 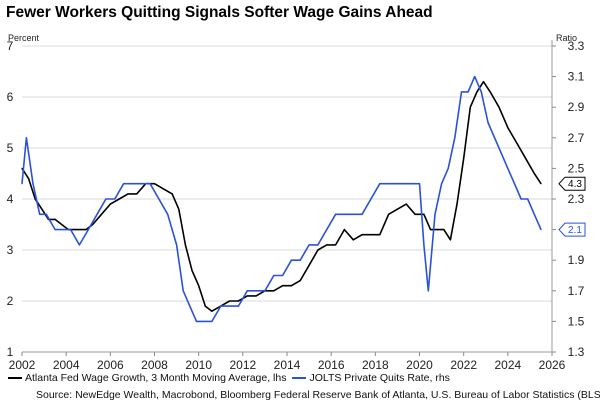 I want to click on left-tick-label-3: 3, so click(x=10, y=250).